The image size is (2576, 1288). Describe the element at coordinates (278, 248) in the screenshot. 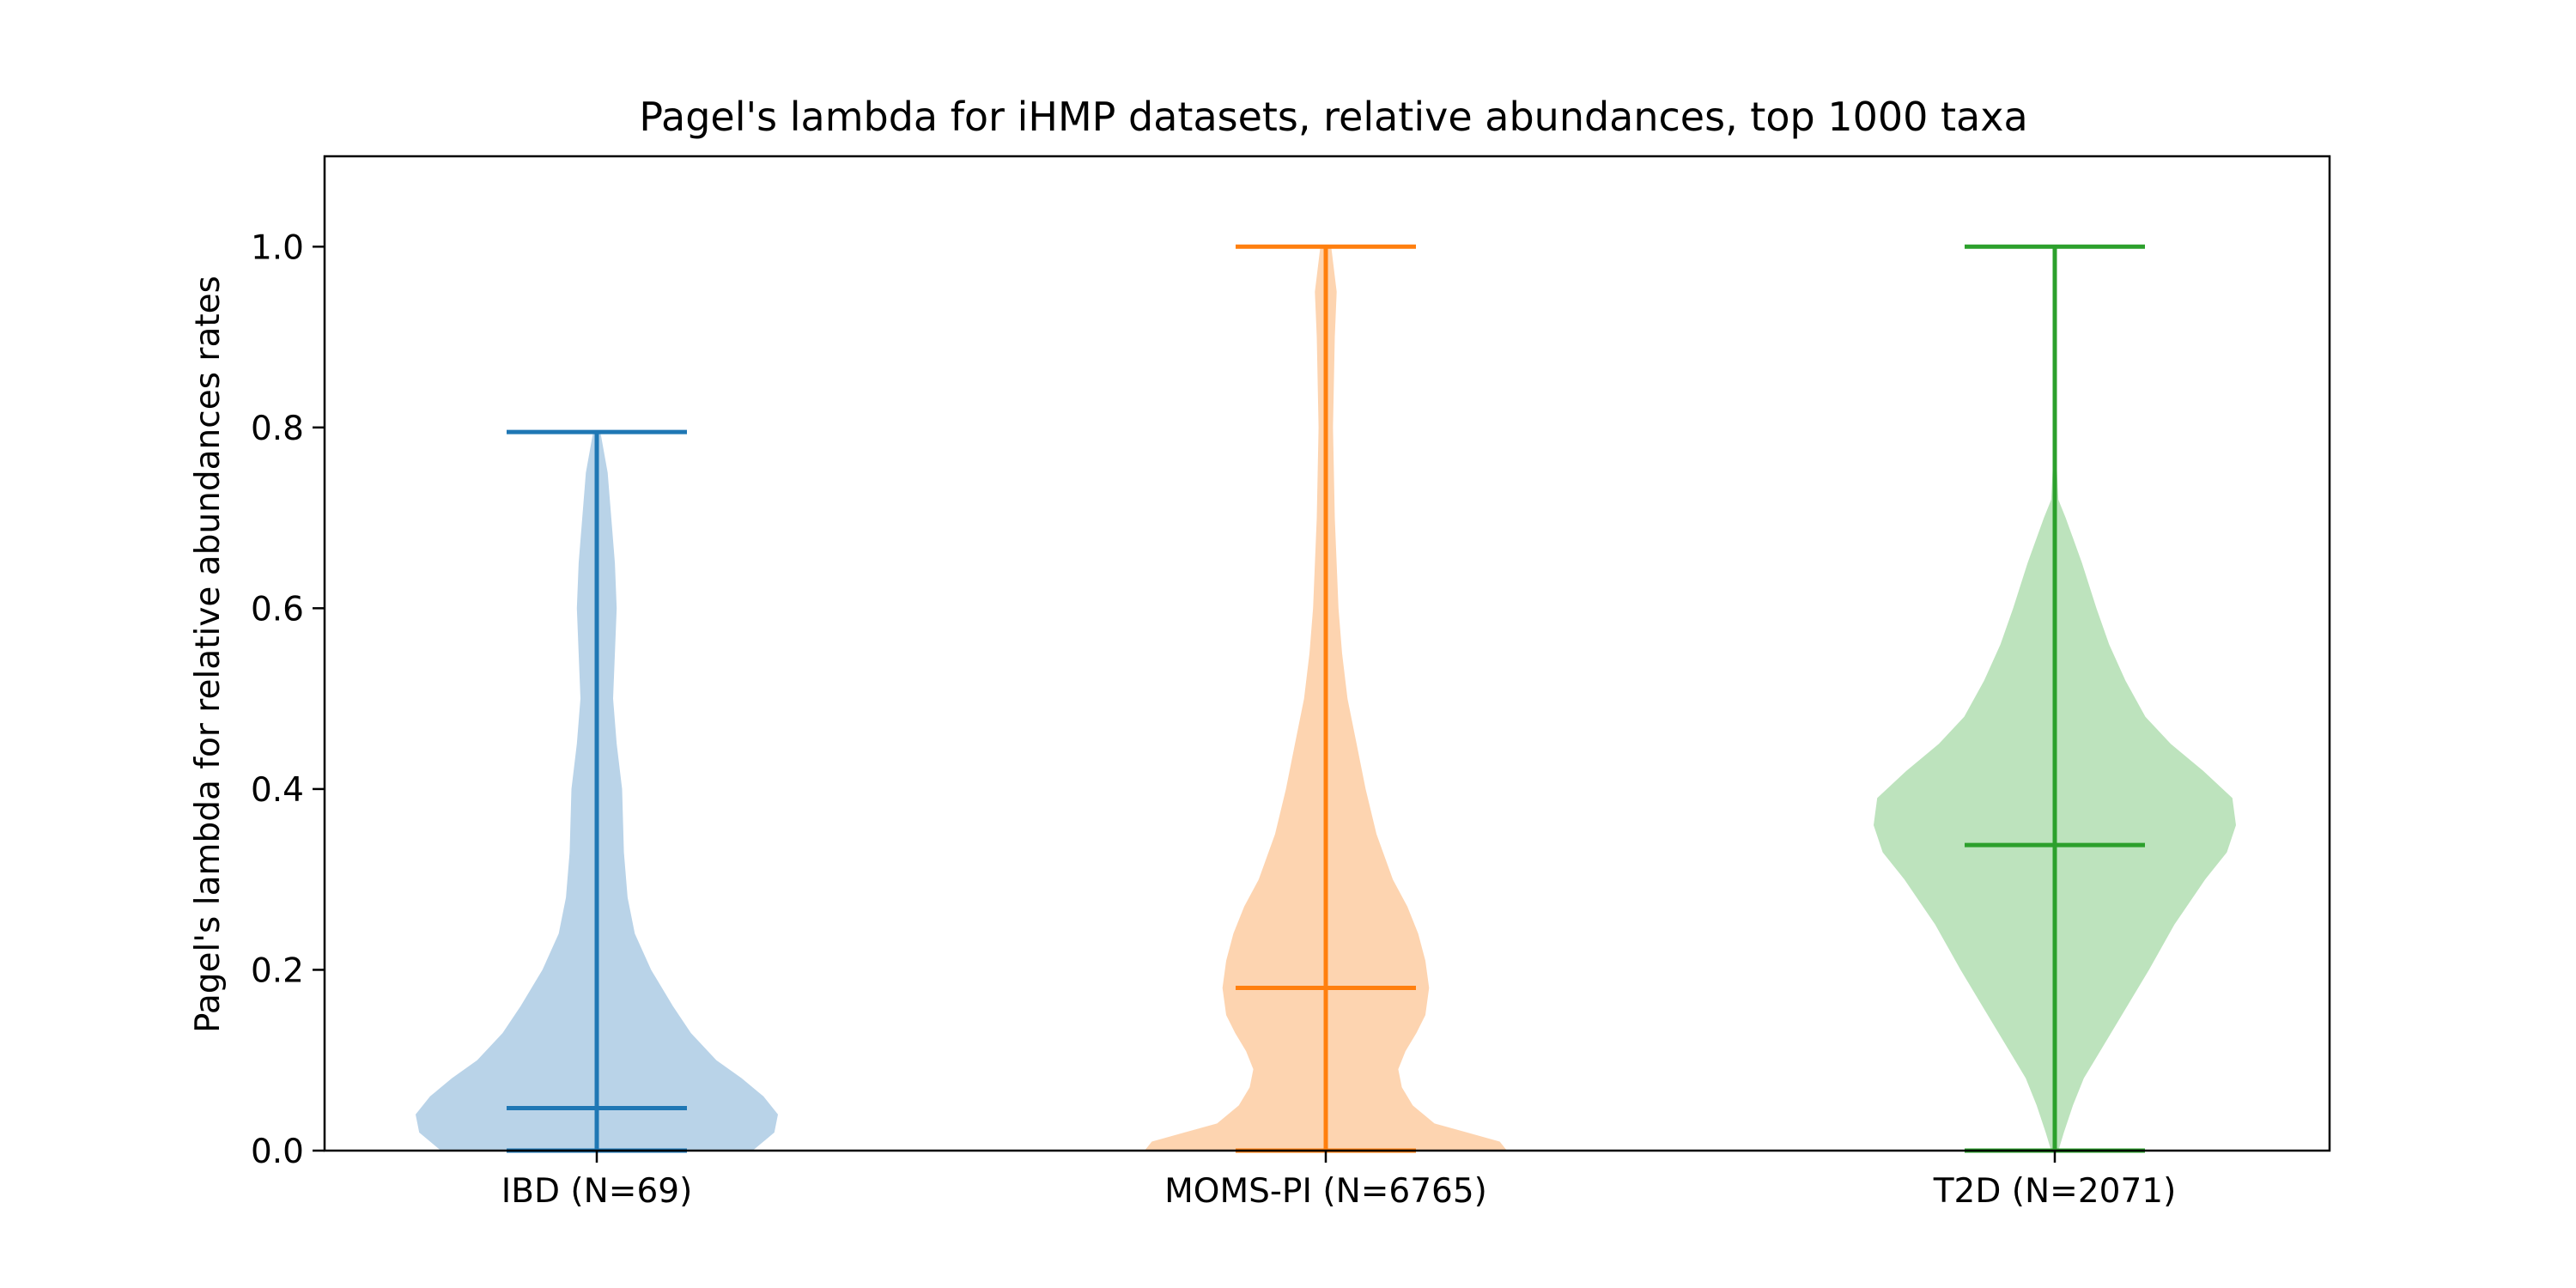

I see `y-tick-label: 1.0` at that location.